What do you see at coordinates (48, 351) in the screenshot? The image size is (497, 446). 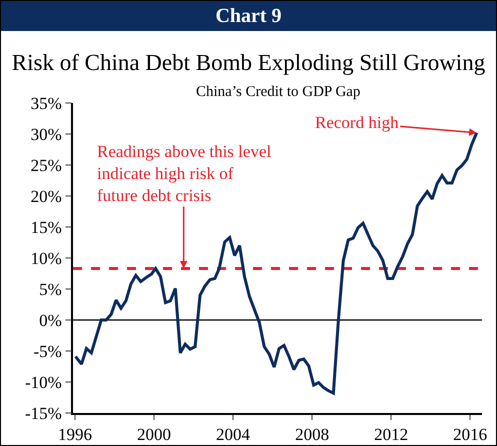 I see `y-tick-label: -5%` at bounding box center [48, 351].